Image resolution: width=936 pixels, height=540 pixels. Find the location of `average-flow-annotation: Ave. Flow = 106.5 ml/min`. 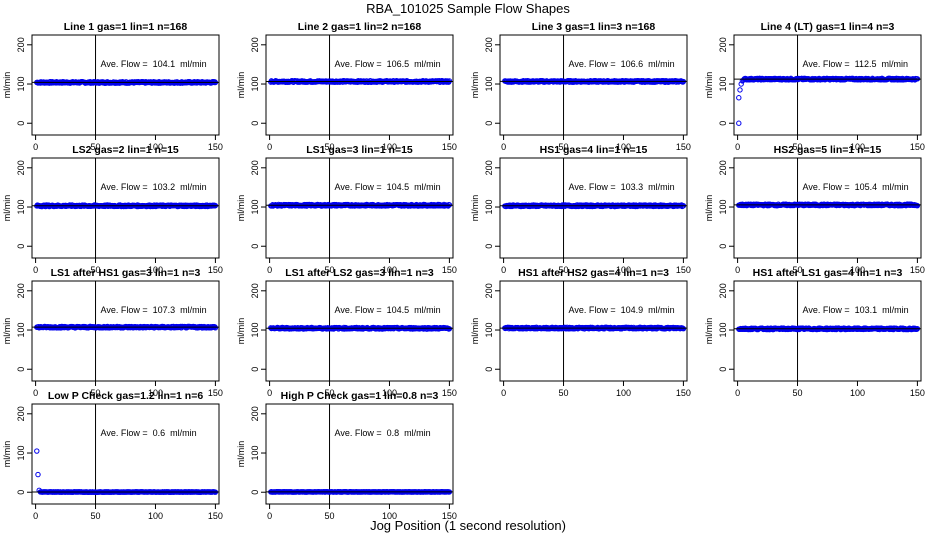

average-flow-annotation: Ave. Flow = 106.5 ml/min is located at coordinates (388, 64).